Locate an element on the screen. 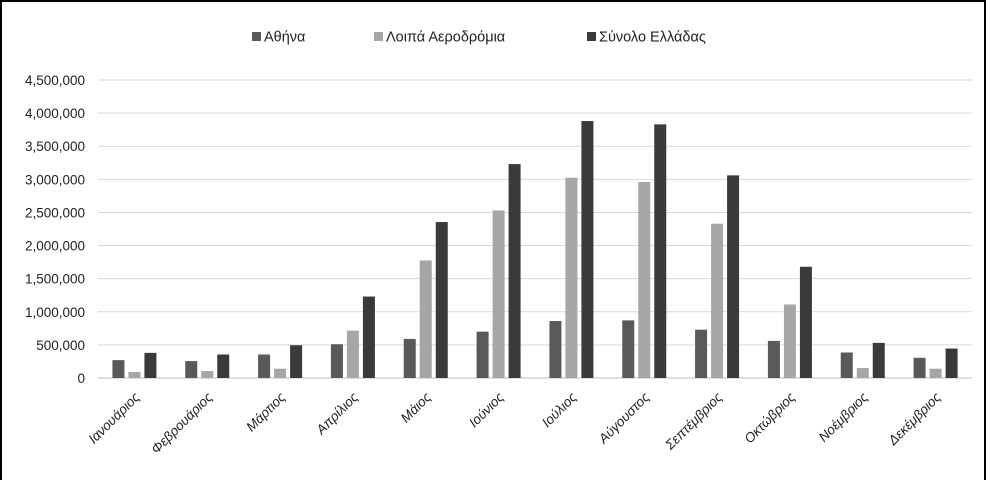 The image size is (986, 482). x-tick-label: Ιούνιος is located at coordinates (486, 409).